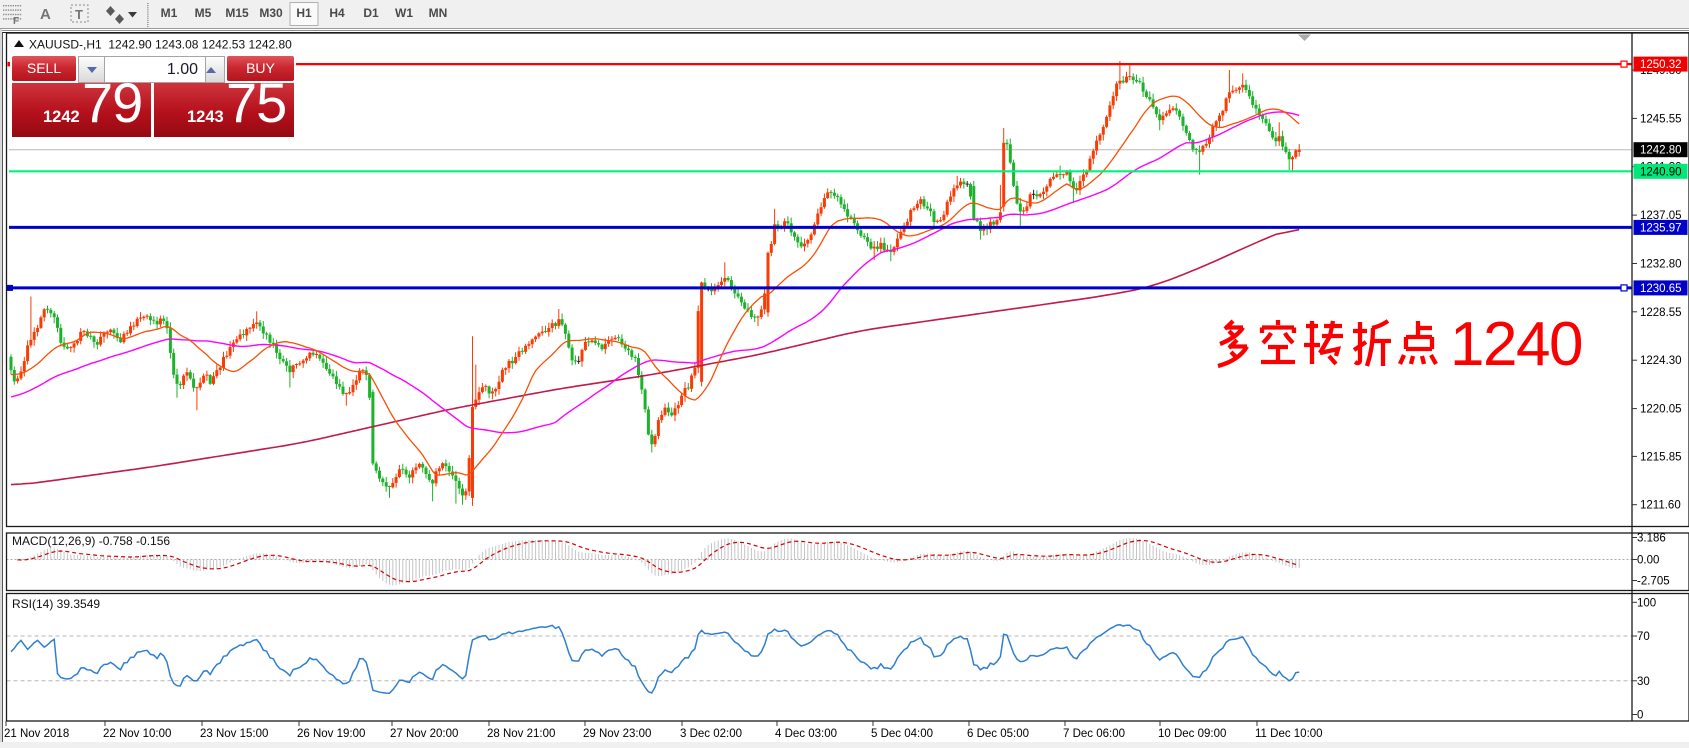  Describe the element at coordinates (234, 734) in the screenshot. I see `svg-text: 23 Nov 15:00` at that location.